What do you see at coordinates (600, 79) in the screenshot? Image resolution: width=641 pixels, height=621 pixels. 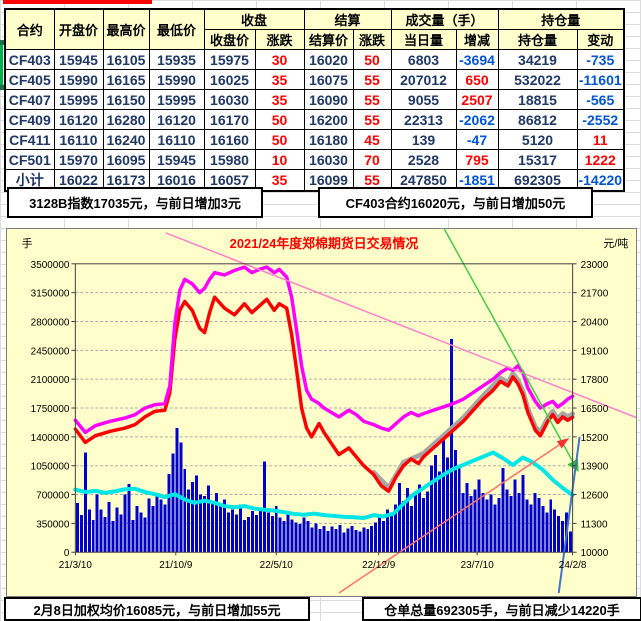 I see `table-cell: -11601` at bounding box center [600, 79].